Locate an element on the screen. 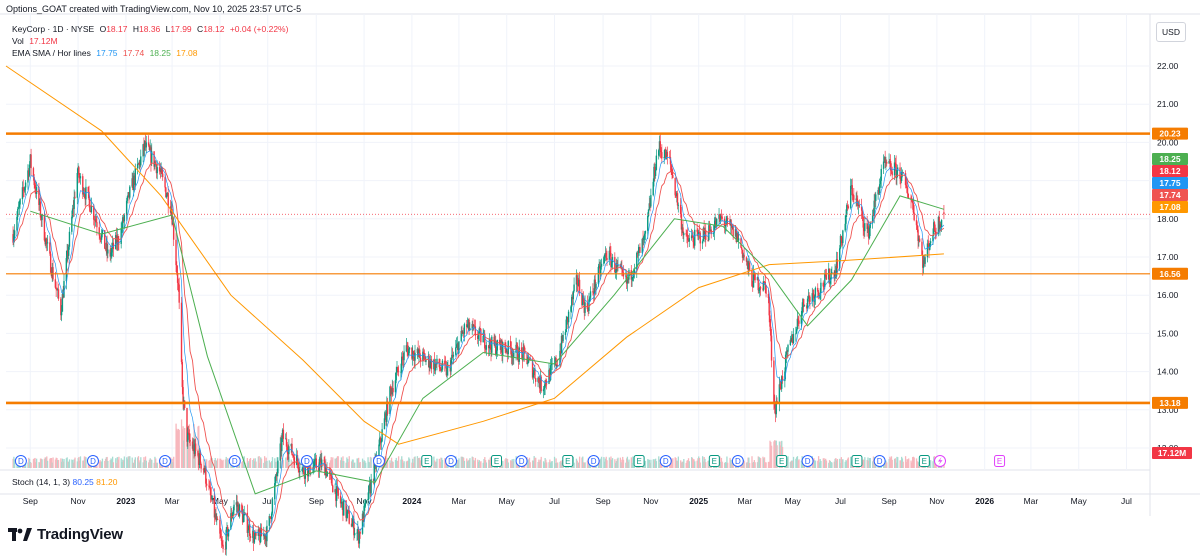 The image size is (1200, 556). earnings-marker-label: E is located at coordinates (924, 461).